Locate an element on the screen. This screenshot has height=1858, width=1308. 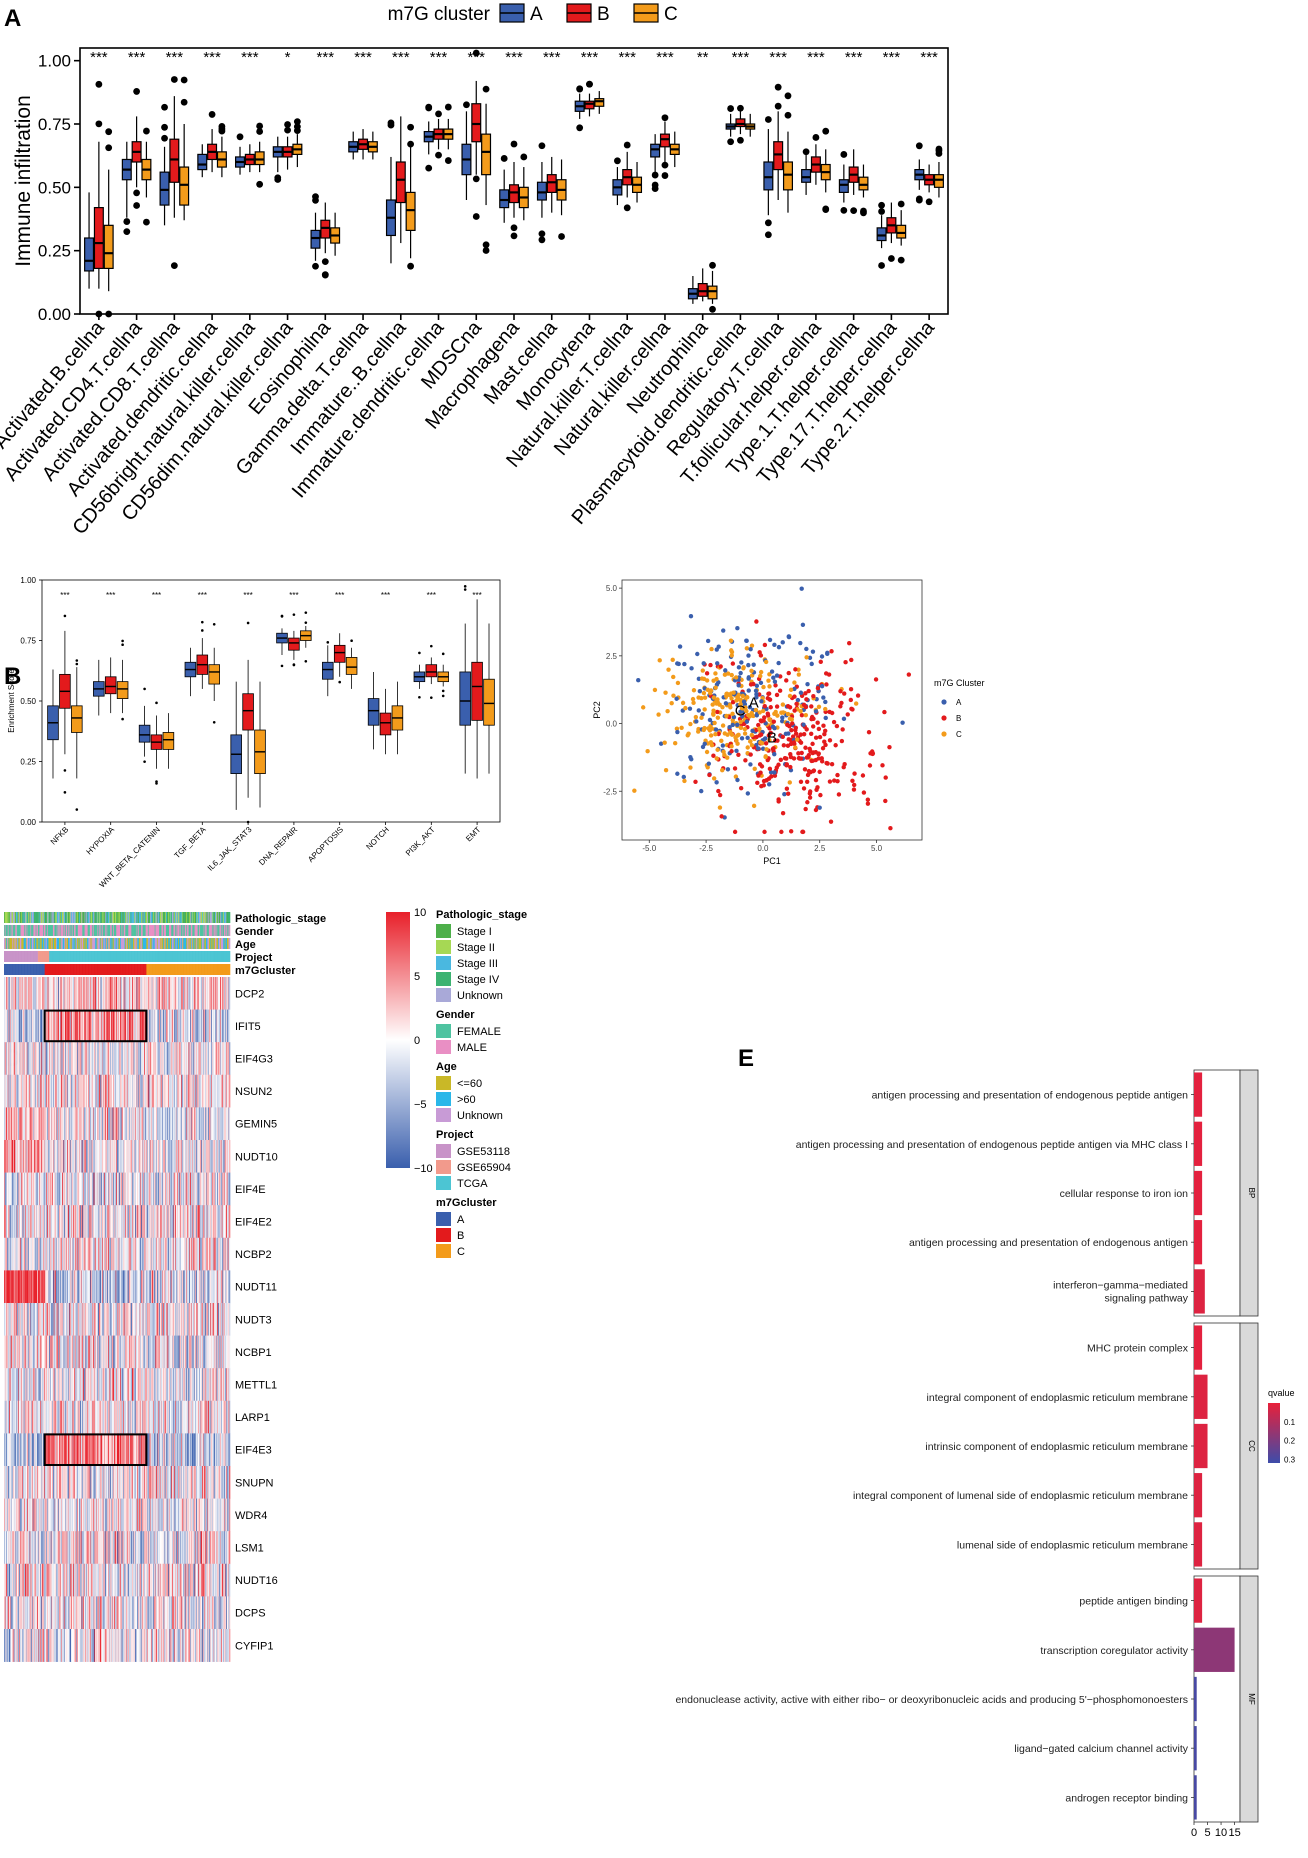
y-tick-label: -2.5 is located at coordinates (610, 791).